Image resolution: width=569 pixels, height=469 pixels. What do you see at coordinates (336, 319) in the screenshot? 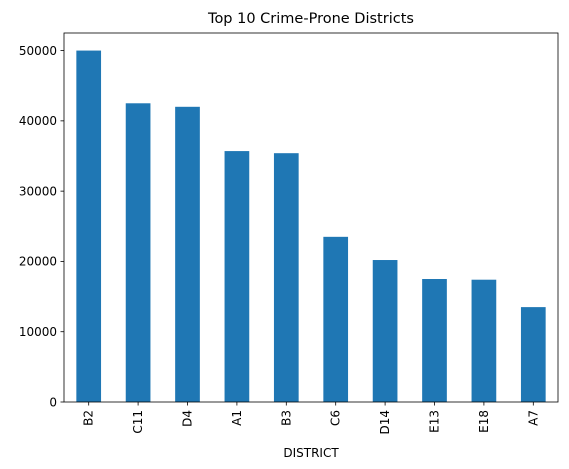
I see `bar-c6` at bounding box center [336, 319].